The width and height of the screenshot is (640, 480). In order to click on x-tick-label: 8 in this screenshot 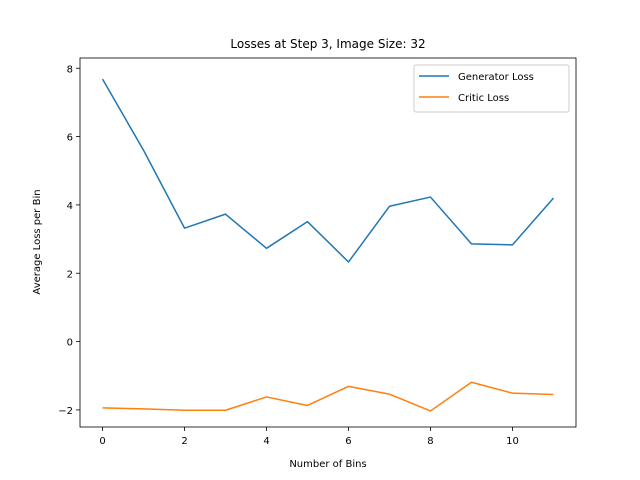, I will do `click(430, 441)`.